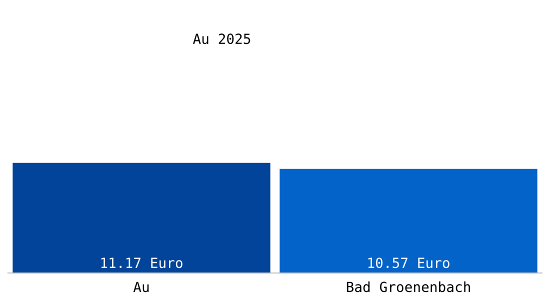  I want to click on chart-title: Au 2025, so click(221, 39).